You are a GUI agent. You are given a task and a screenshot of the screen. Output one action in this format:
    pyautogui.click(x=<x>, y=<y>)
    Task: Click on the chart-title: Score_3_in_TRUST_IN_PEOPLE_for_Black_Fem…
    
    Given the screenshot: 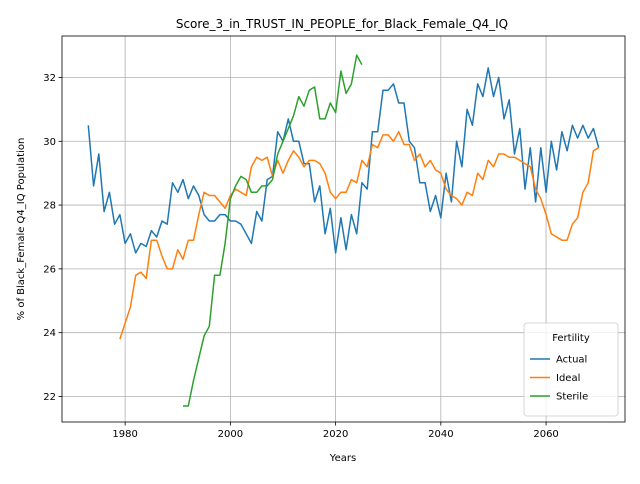 What is the action you would take?
    pyautogui.click(x=342, y=24)
    